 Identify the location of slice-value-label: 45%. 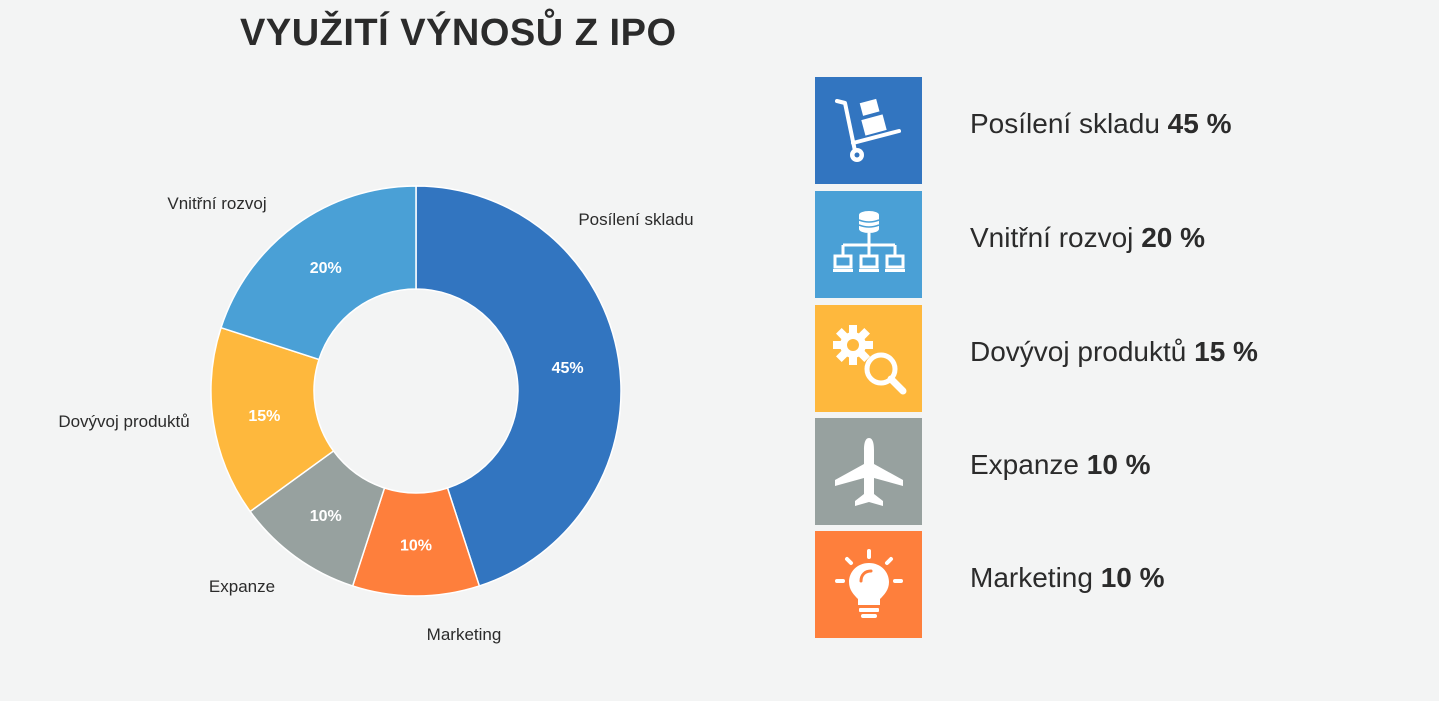
(568, 368).